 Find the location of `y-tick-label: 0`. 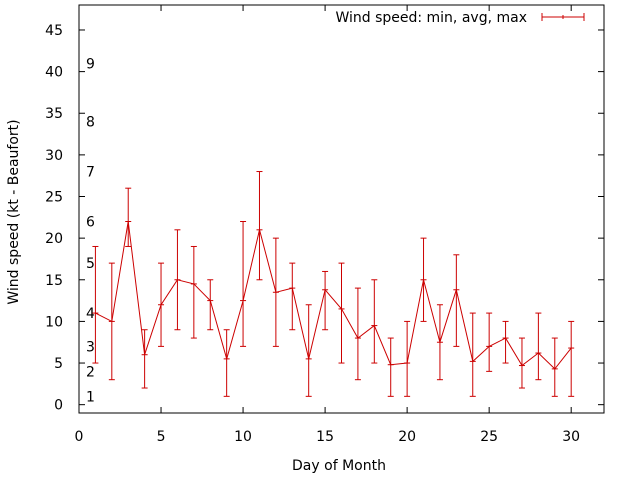

y-tick-label: 0 is located at coordinates (58, 406).